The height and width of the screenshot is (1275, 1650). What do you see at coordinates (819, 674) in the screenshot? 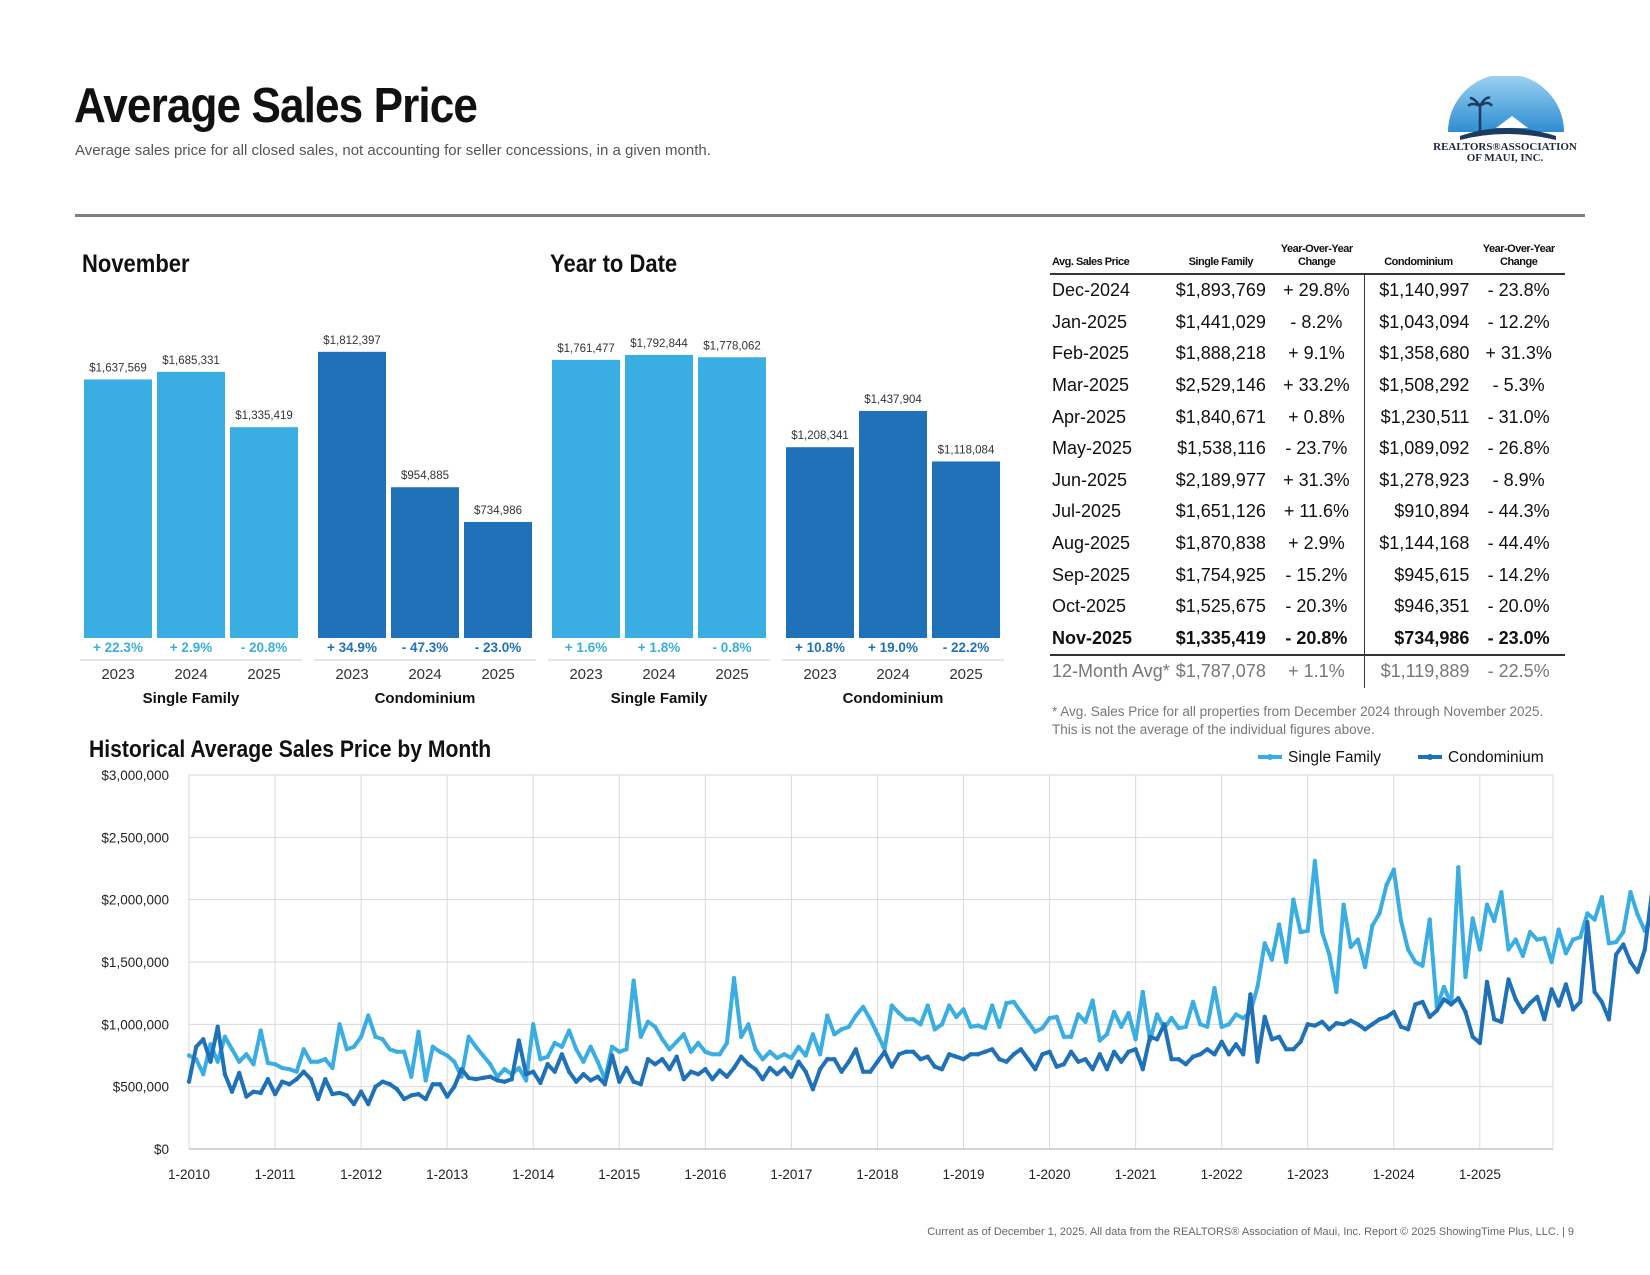
I see `bar-year-label: 2023` at bounding box center [819, 674].